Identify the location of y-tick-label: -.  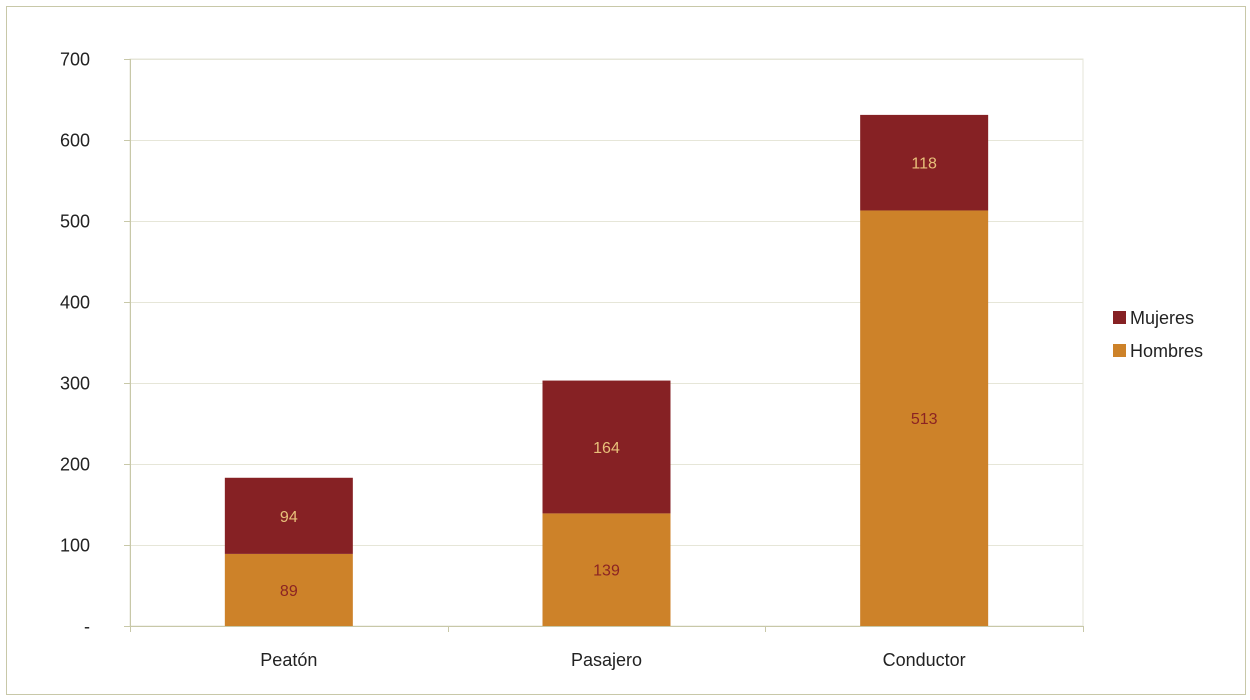
(87, 627).